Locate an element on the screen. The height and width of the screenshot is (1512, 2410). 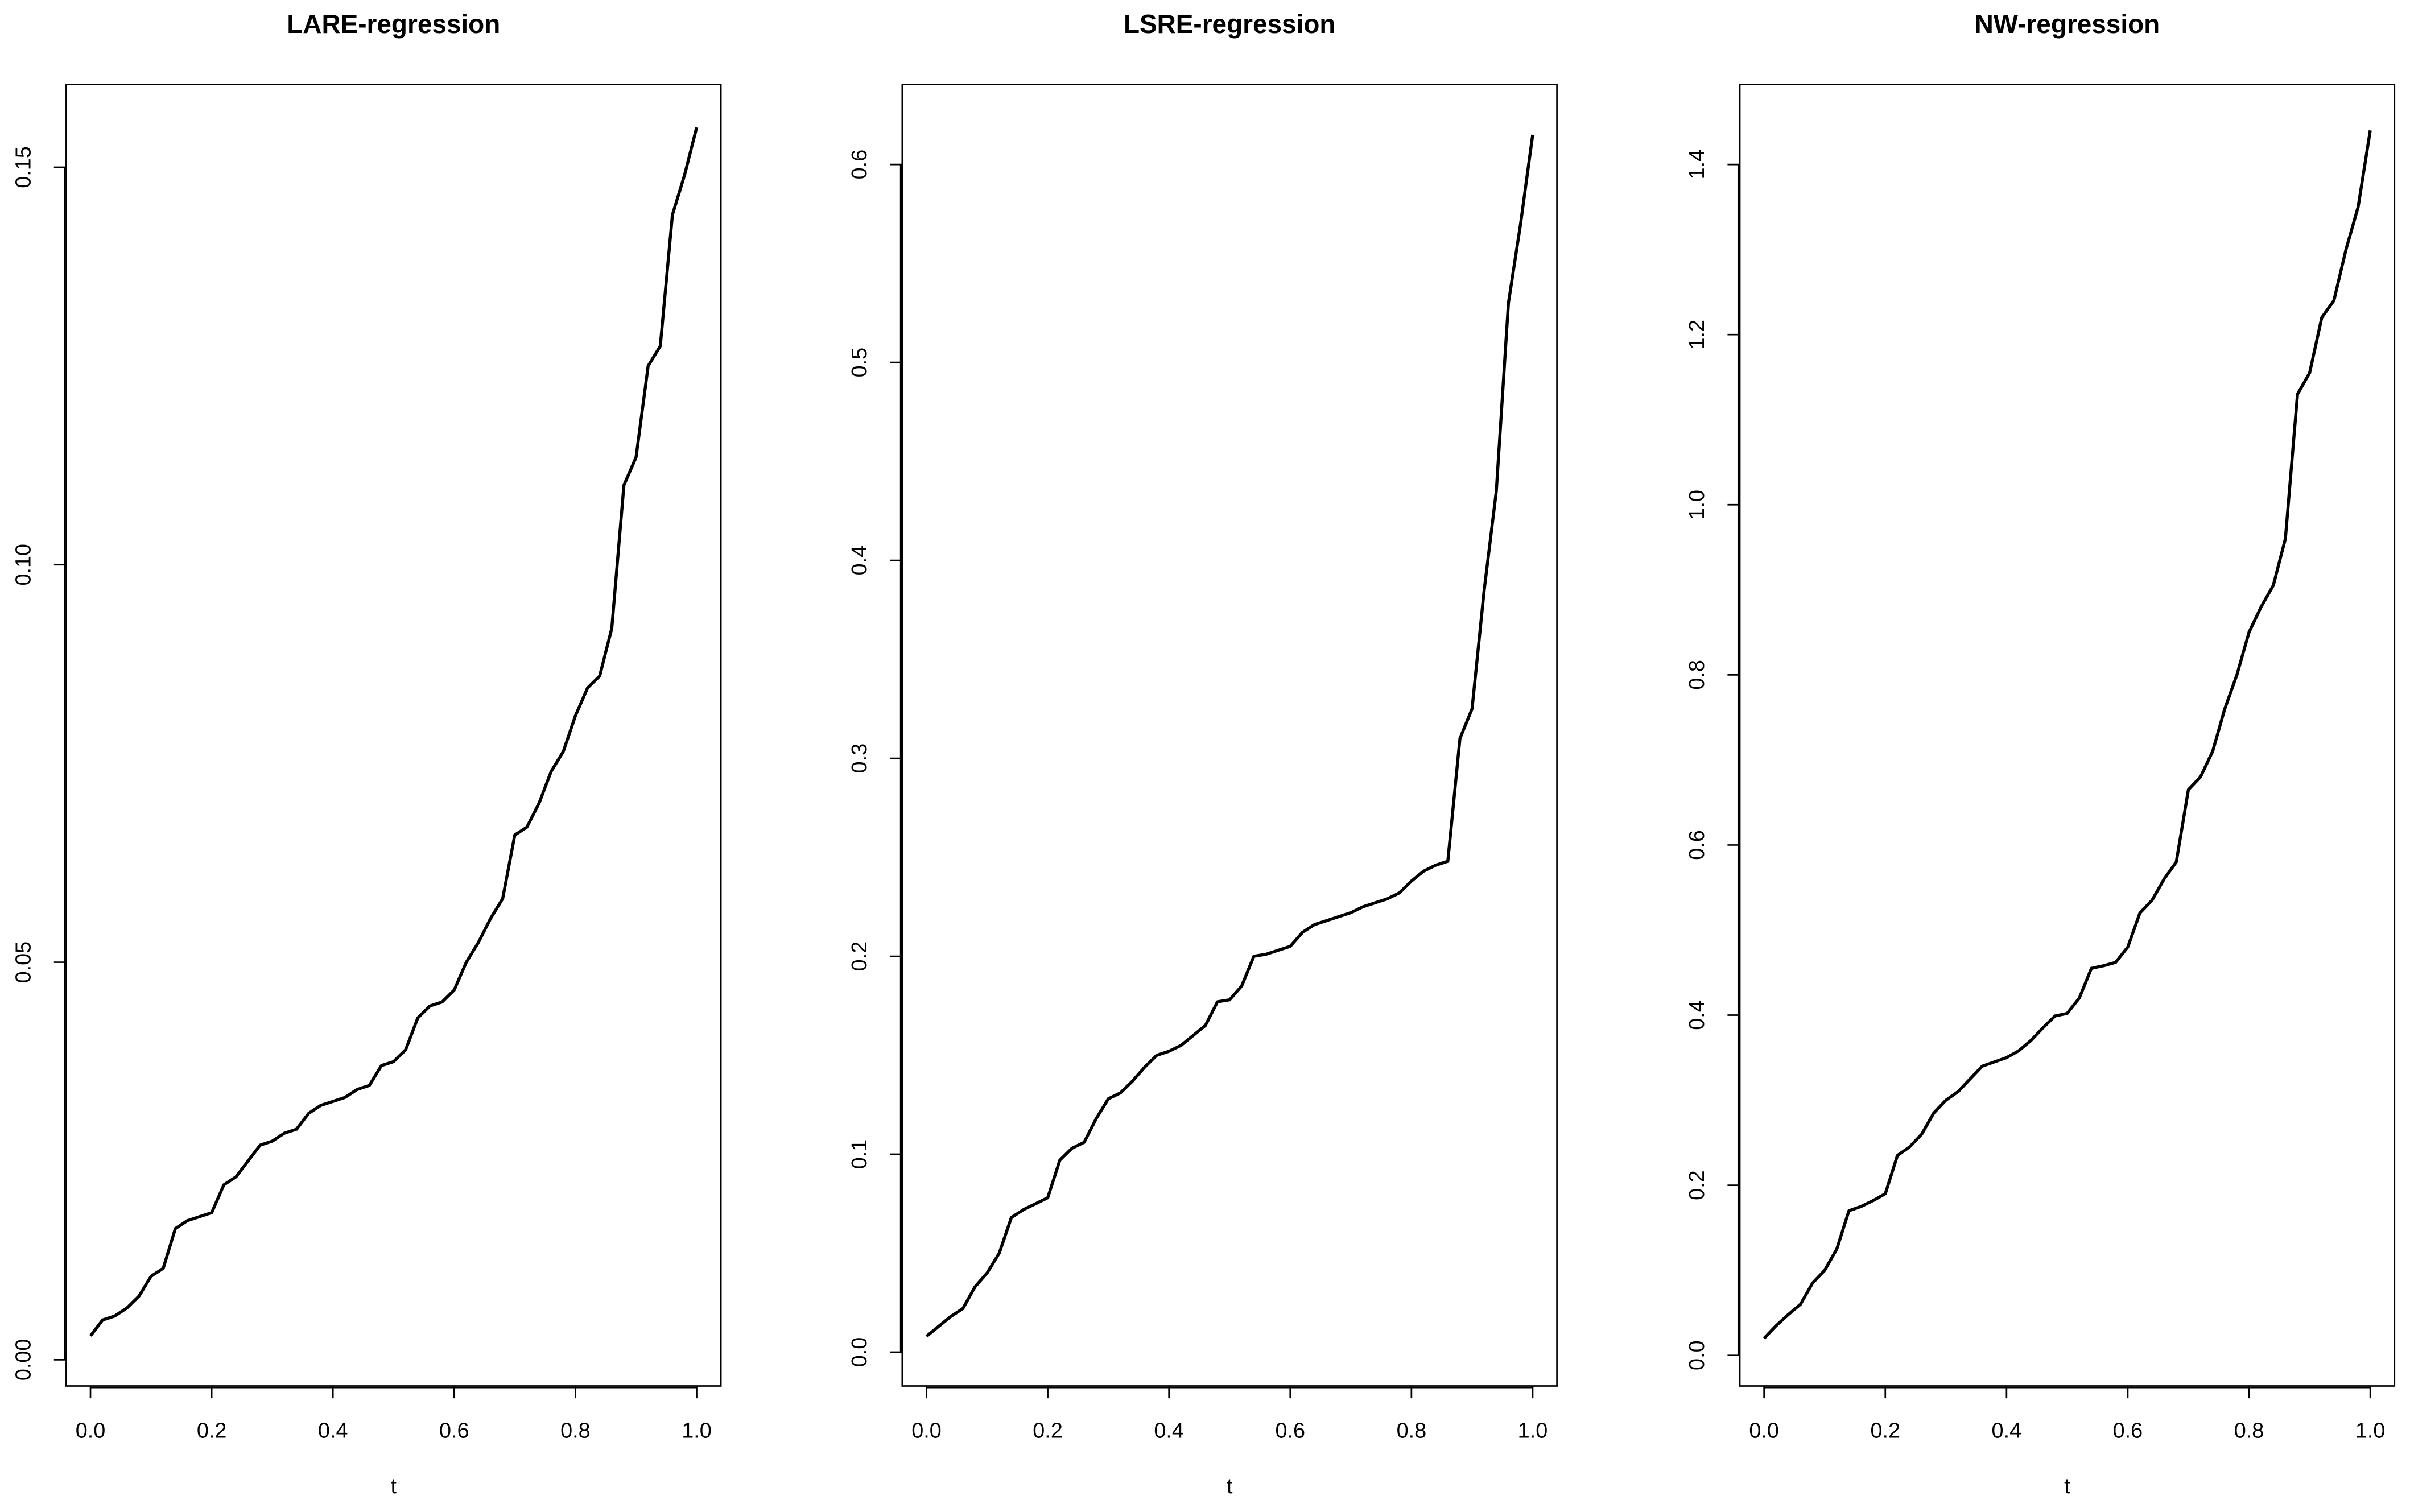
y-tick-label: 0.10 is located at coordinates (23, 565).